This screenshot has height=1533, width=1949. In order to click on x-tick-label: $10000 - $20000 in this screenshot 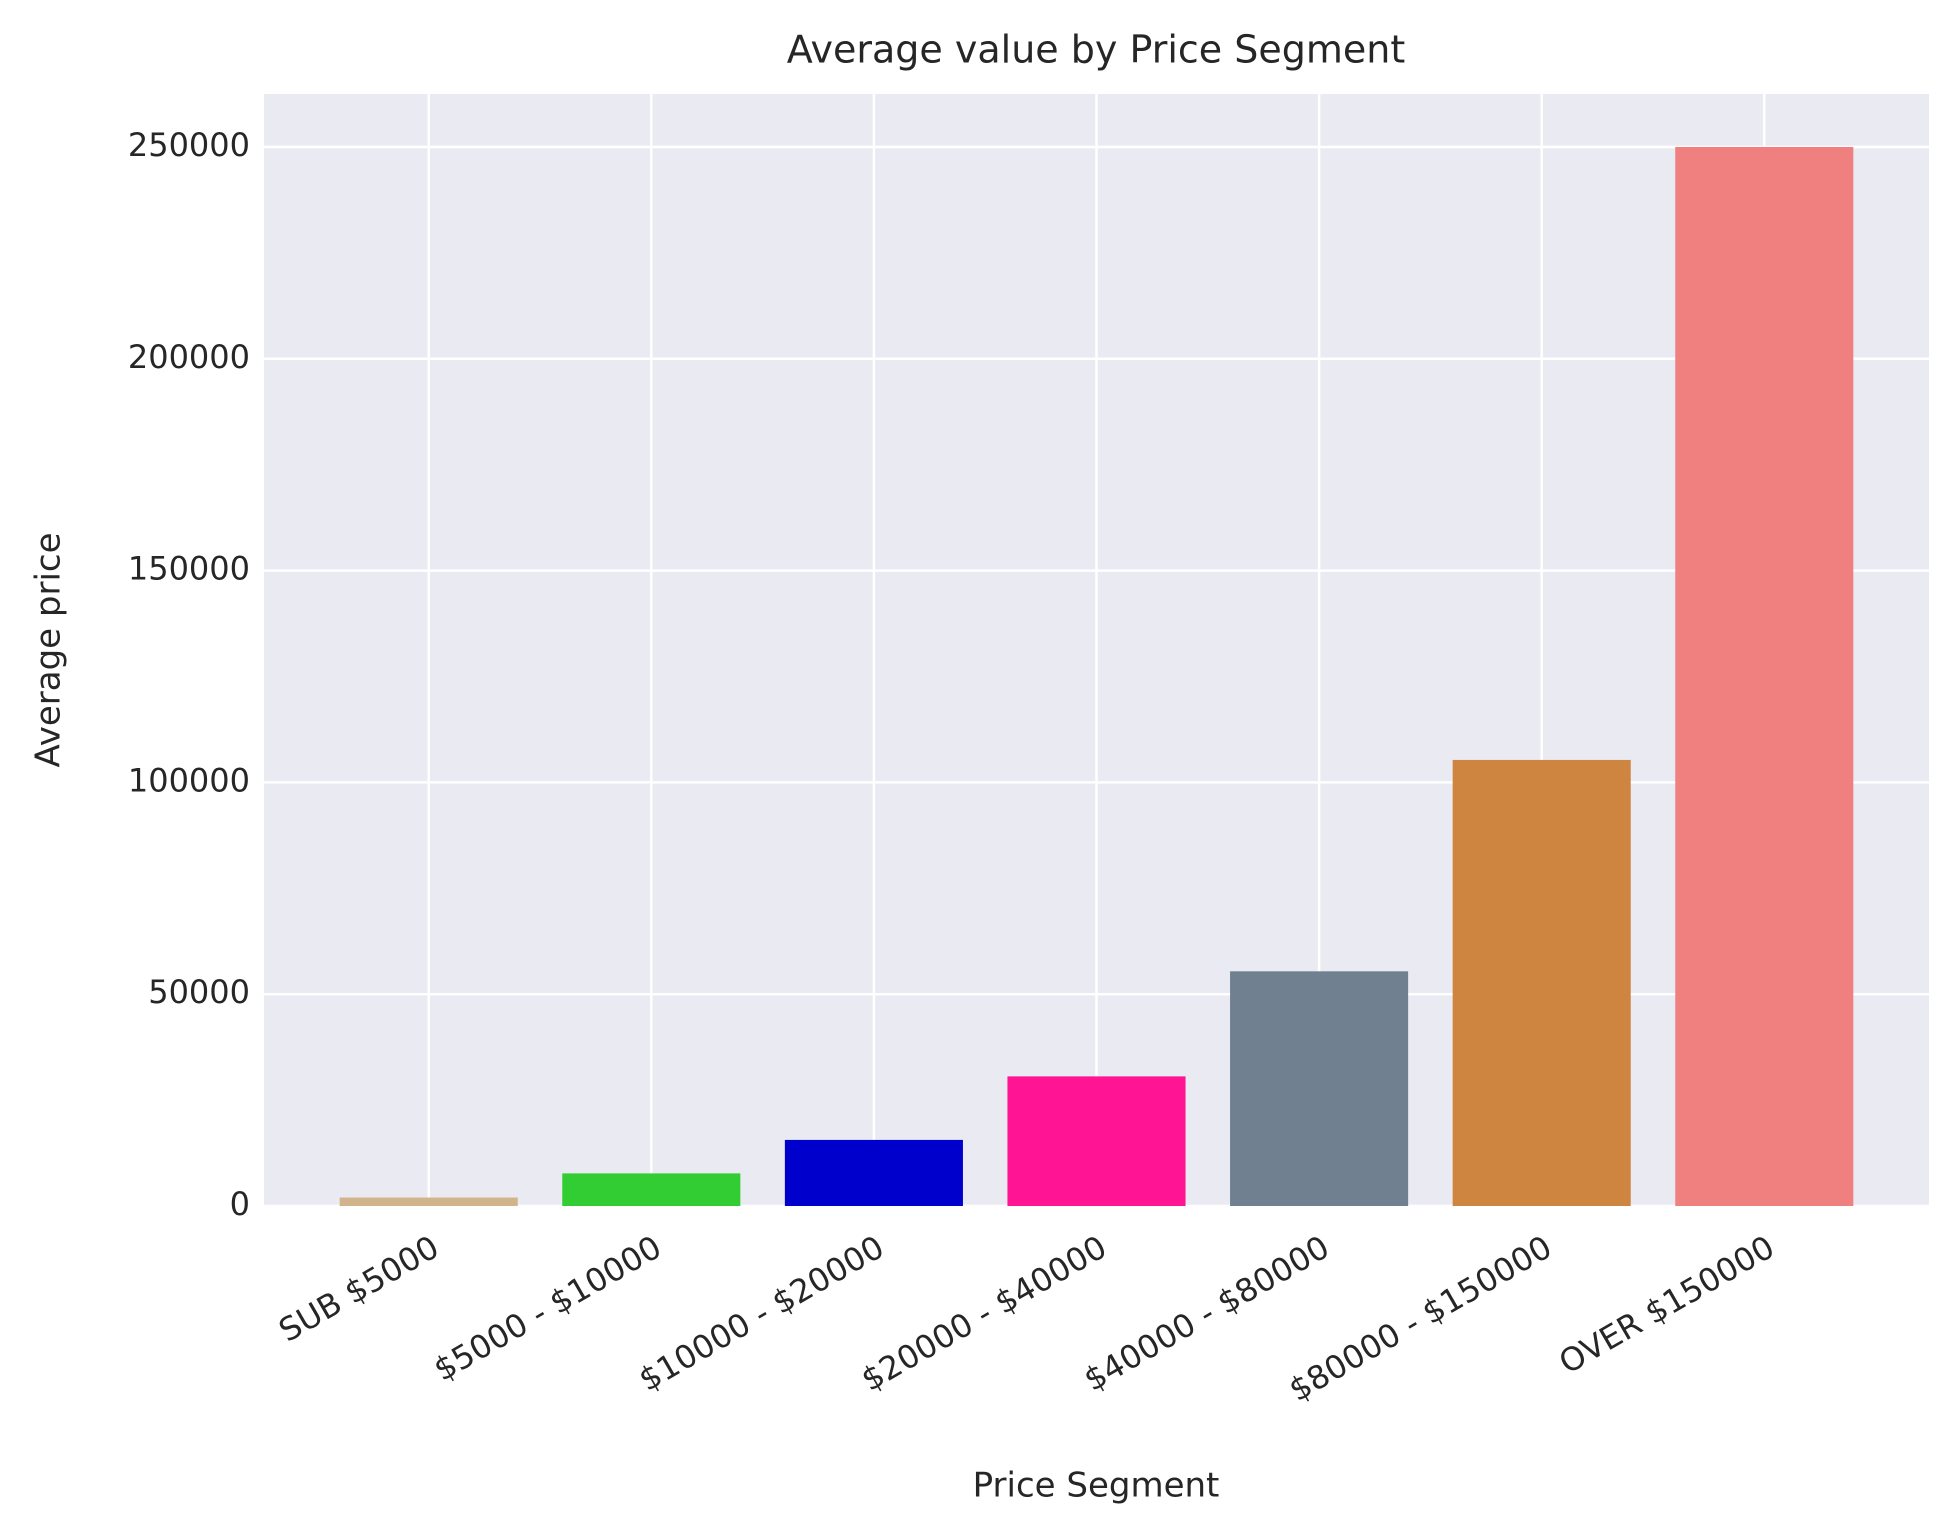, I will do `click(761, 1313)`.